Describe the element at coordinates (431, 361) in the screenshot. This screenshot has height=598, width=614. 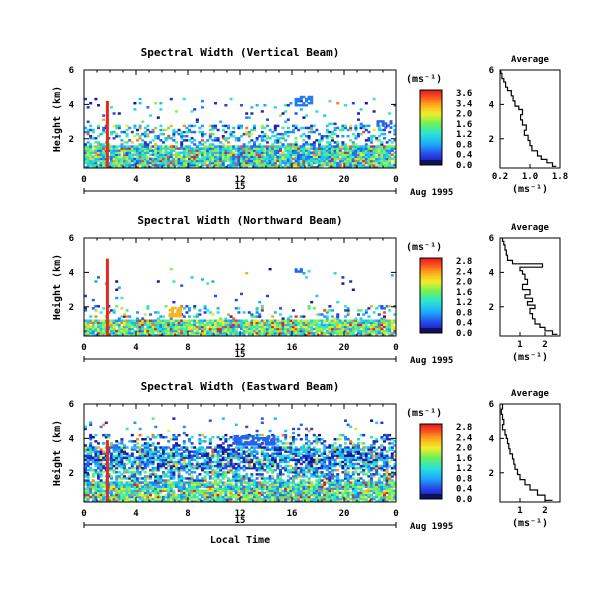
I see `date-label: Aug 1995` at that location.